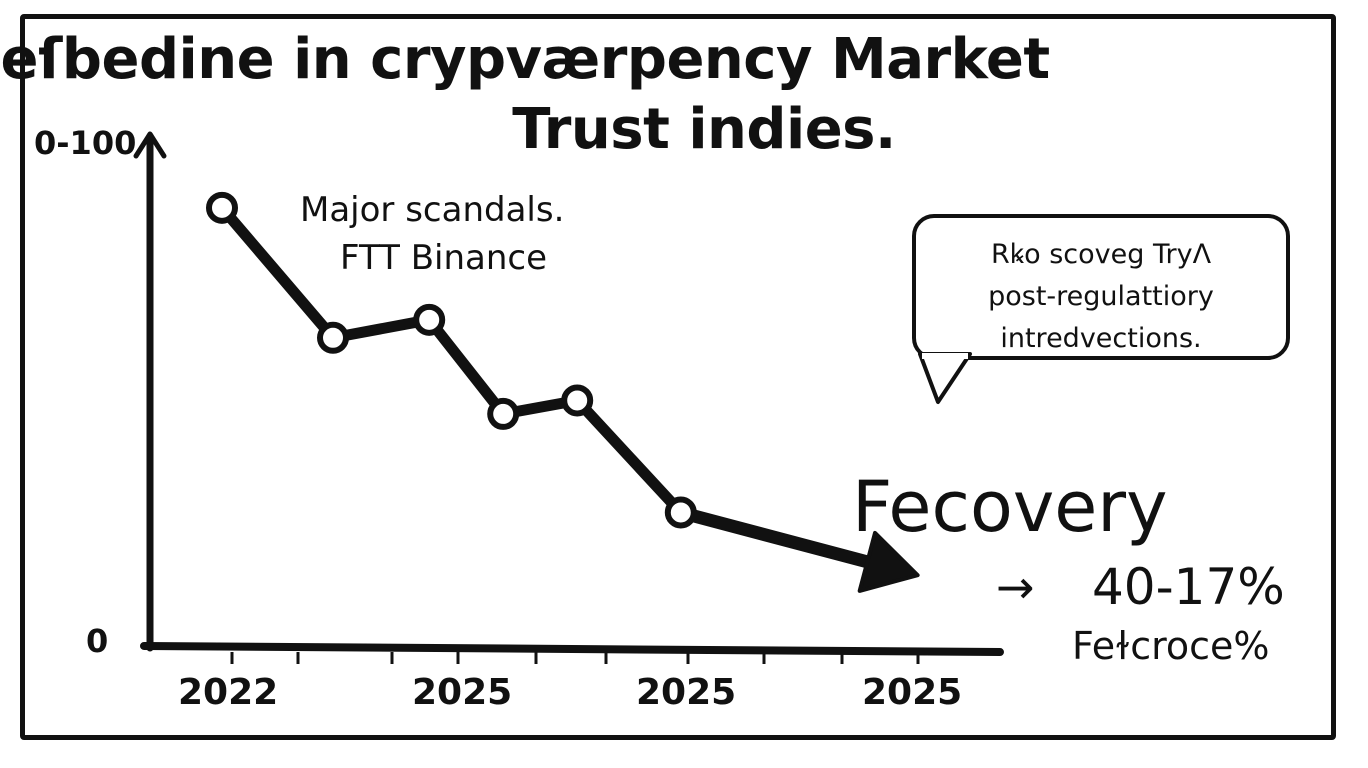 The image size is (1368, 768). I want to click on scandals-annotation-line-1: Major scandals., so click(432, 210).